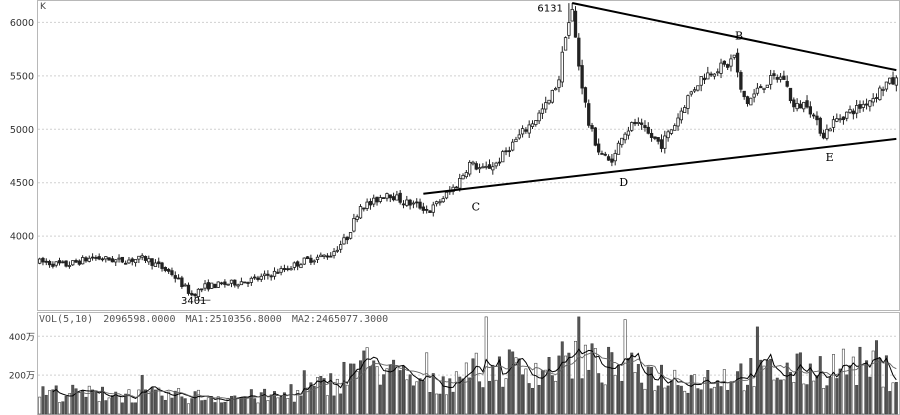 The width and height of the screenshot is (900, 415). I want to click on high-price-label: 6131, so click(549, 8).